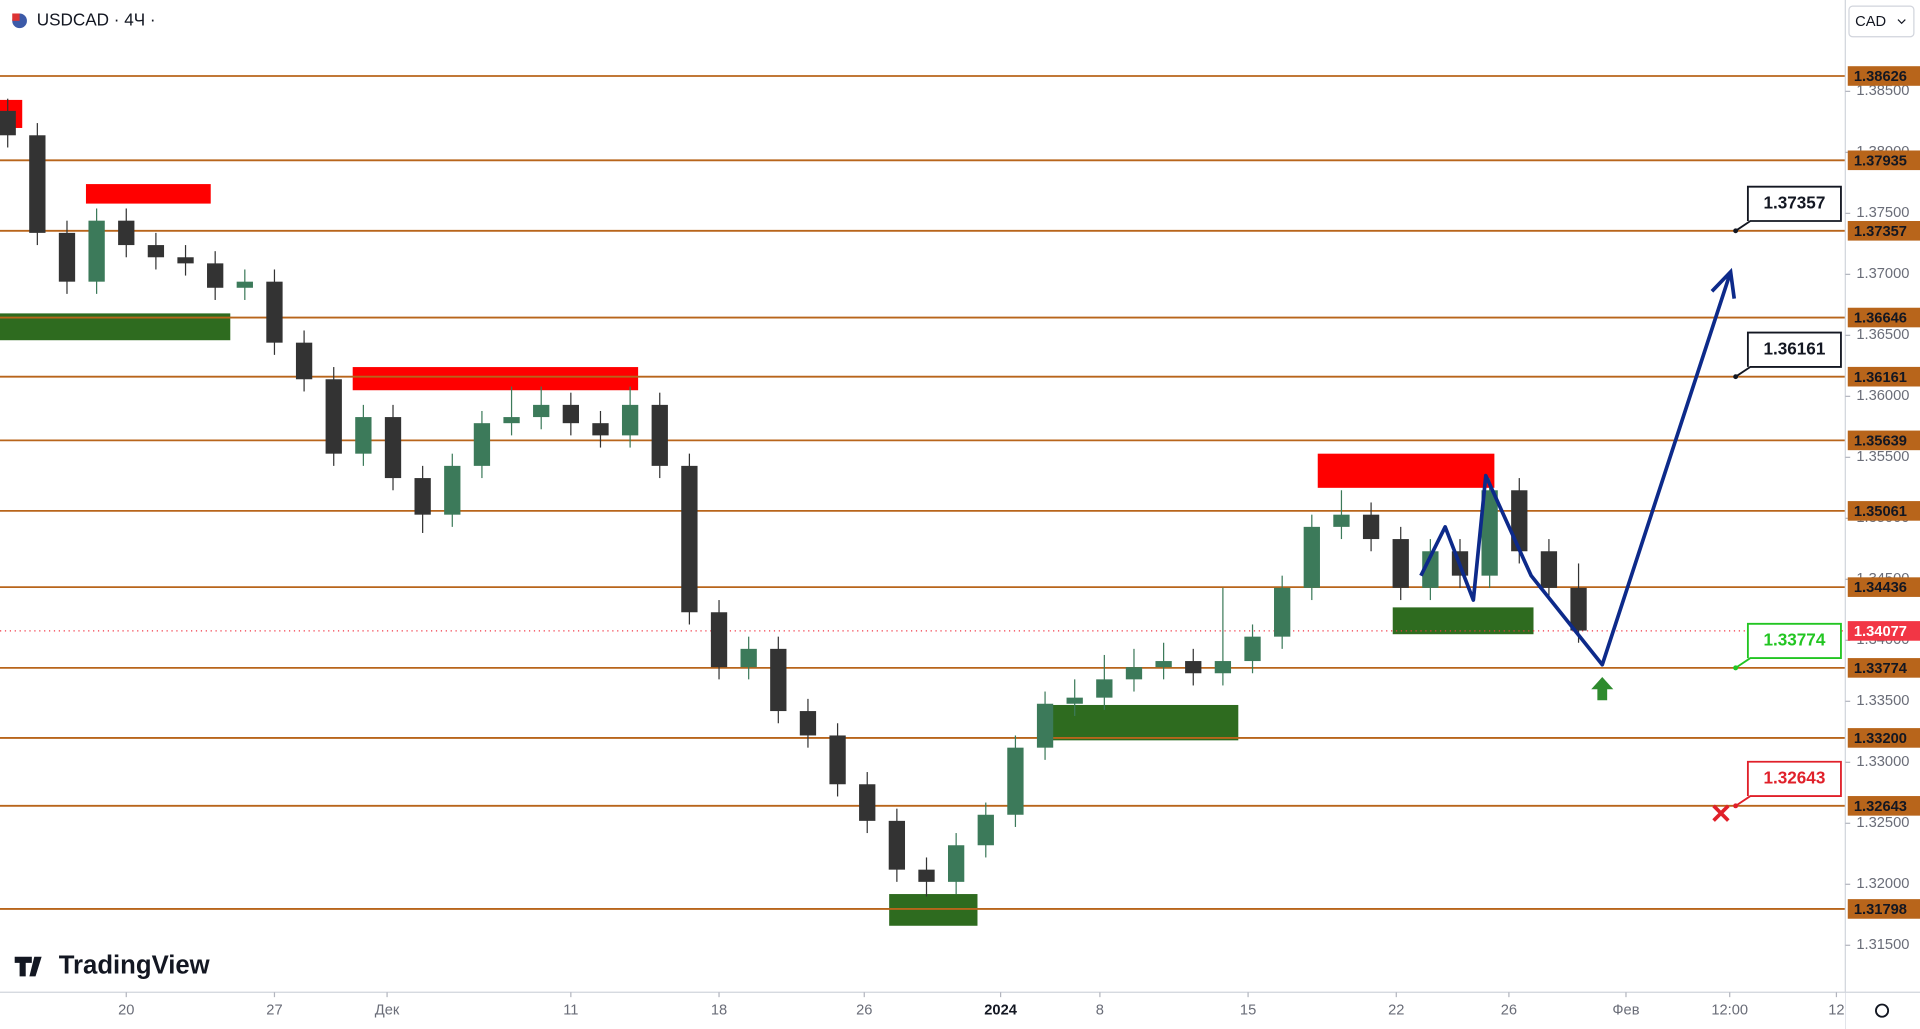  Describe the element at coordinates (1883, 631) in the screenshot. I see `last-price-bg` at that location.